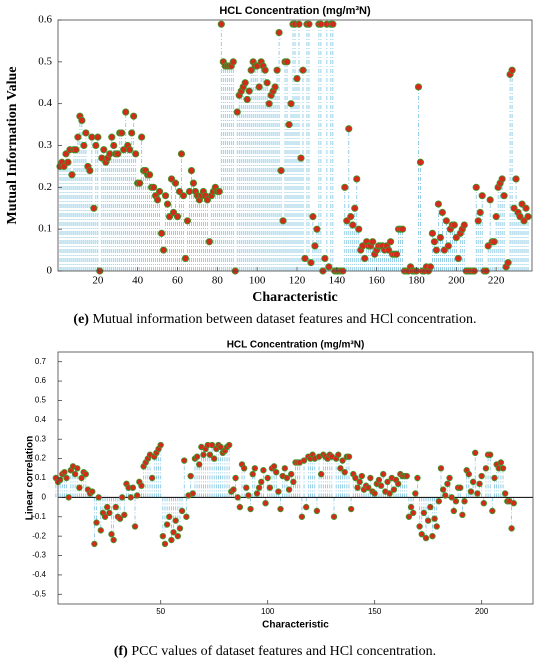  Describe the element at coordinates (45, 20) in the screenshot. I see `y-tick-label: 0.6` at that location.